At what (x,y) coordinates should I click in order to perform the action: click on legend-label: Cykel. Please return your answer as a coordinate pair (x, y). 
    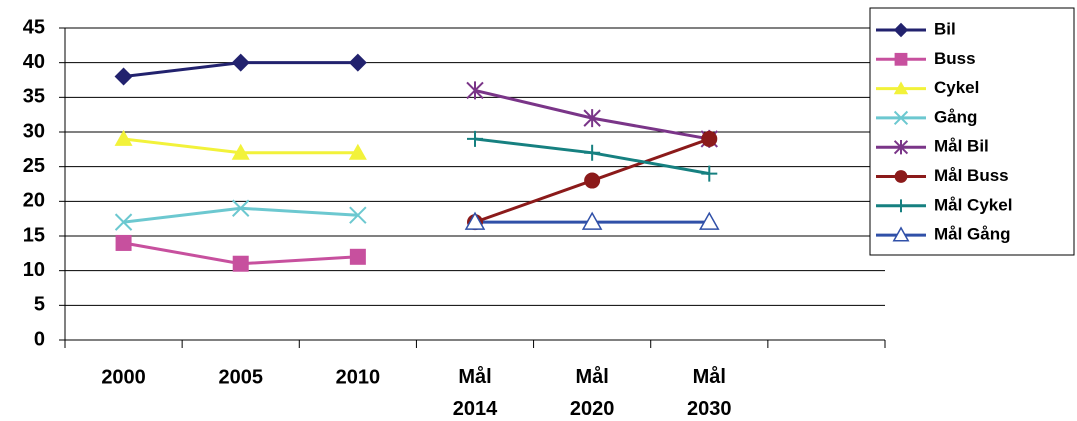
    Looking at the image, I should click on (956, 87).